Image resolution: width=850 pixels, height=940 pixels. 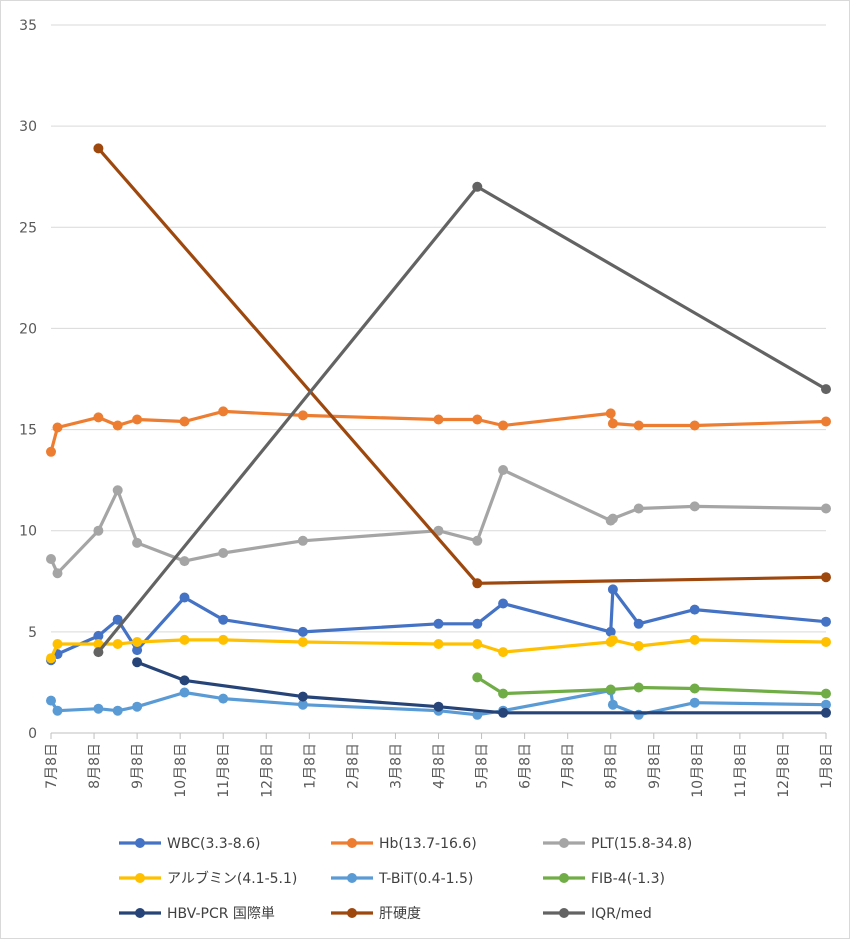 What do you see at coordinates (232, 878) in the screenshot?
I see `legend-label: アルブミン(4.1-5.1)` at bounding box center [232, 878].